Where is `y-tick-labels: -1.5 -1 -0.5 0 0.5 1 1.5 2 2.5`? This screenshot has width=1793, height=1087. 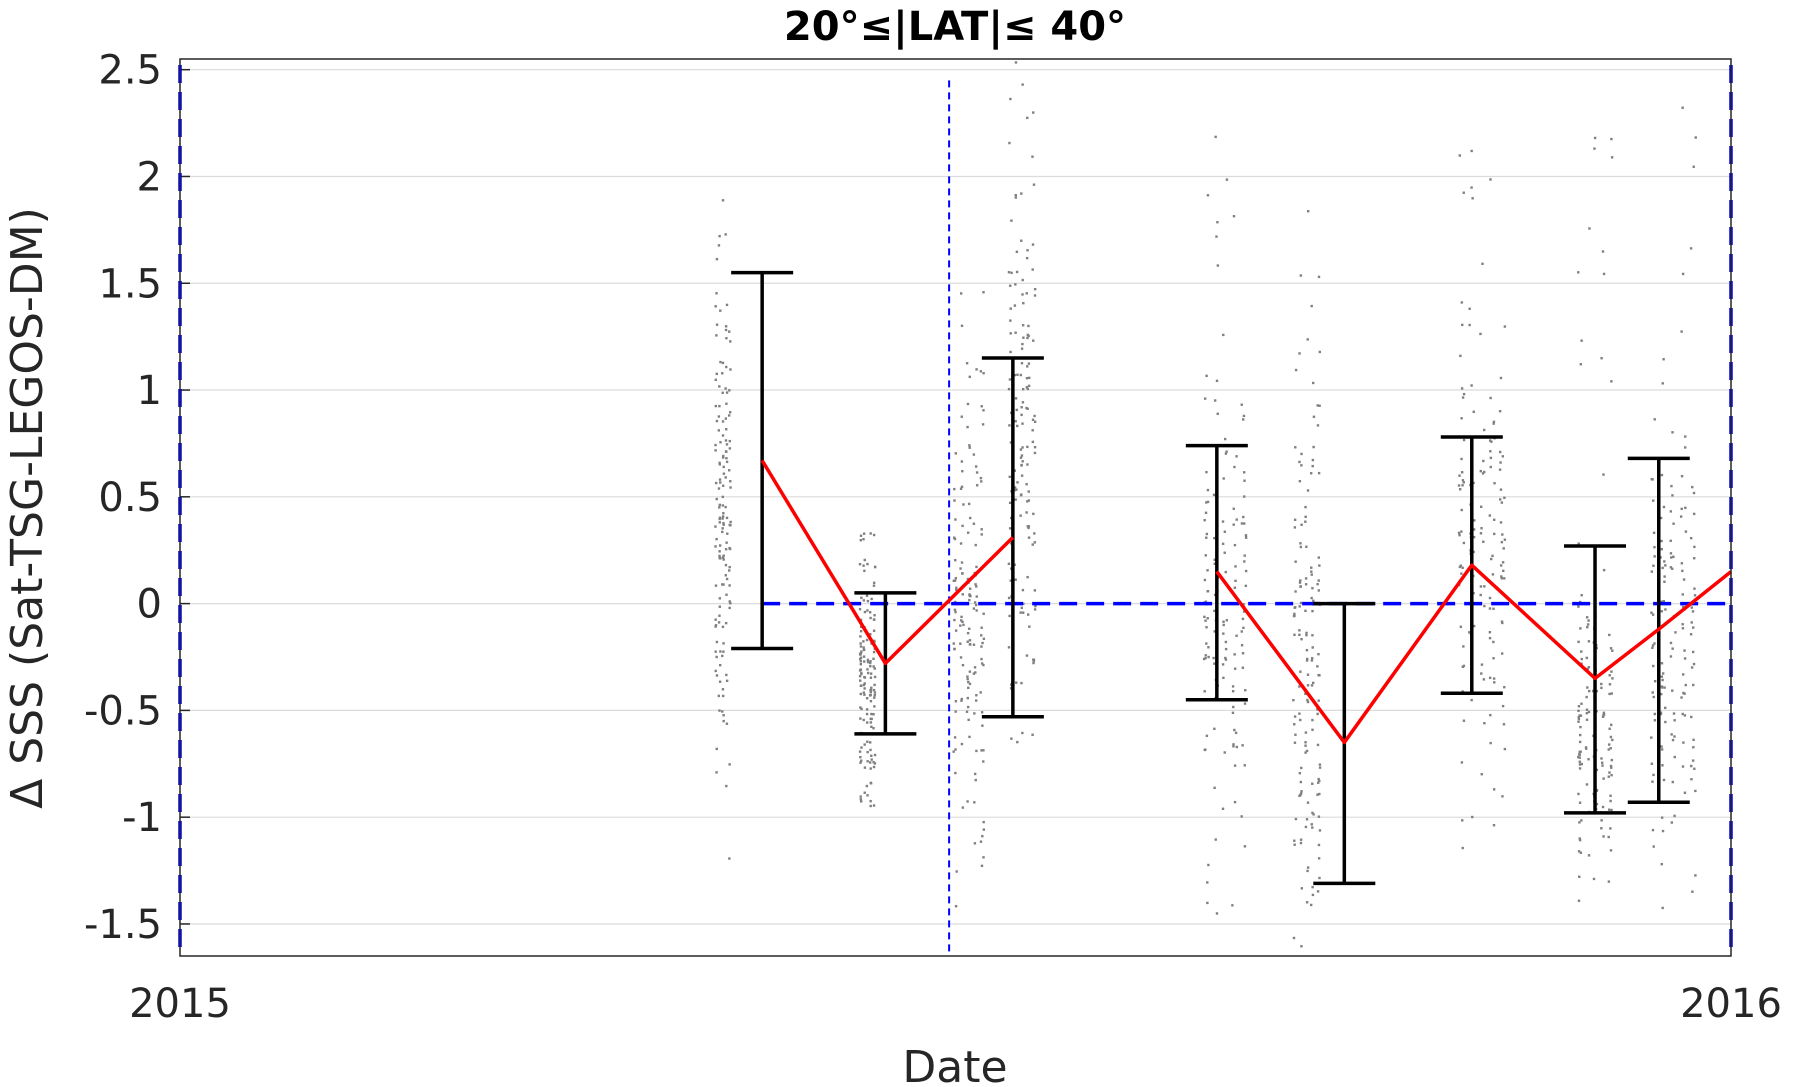
y-tick-labels: -1.5 -1 -0.5 0 0.5 1 1.5 2 2.5 is located at coordinates (123, 498).